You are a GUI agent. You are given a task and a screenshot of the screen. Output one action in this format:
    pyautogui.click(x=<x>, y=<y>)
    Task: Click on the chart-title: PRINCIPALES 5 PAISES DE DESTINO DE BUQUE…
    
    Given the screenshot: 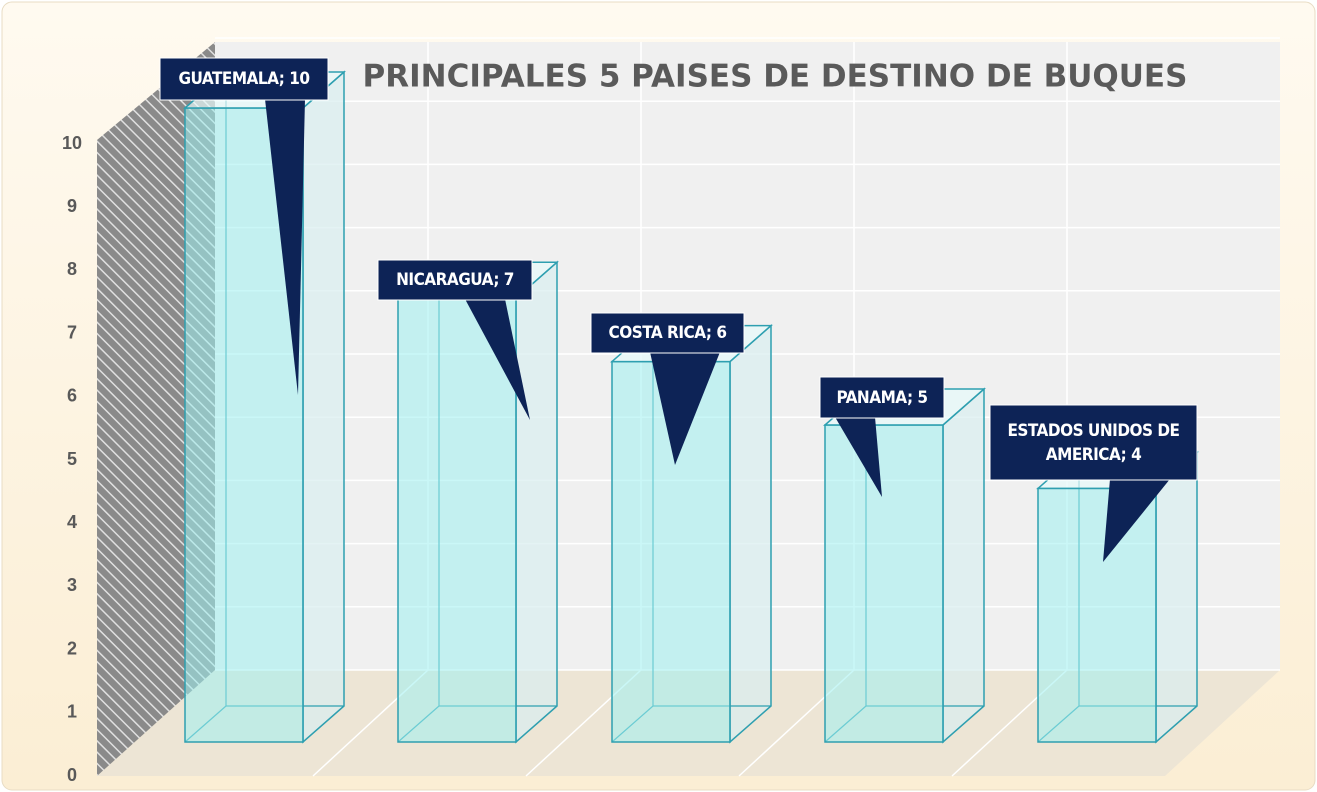 What is the action you would take?
    pyautogui.click(x=775, y=77)
    